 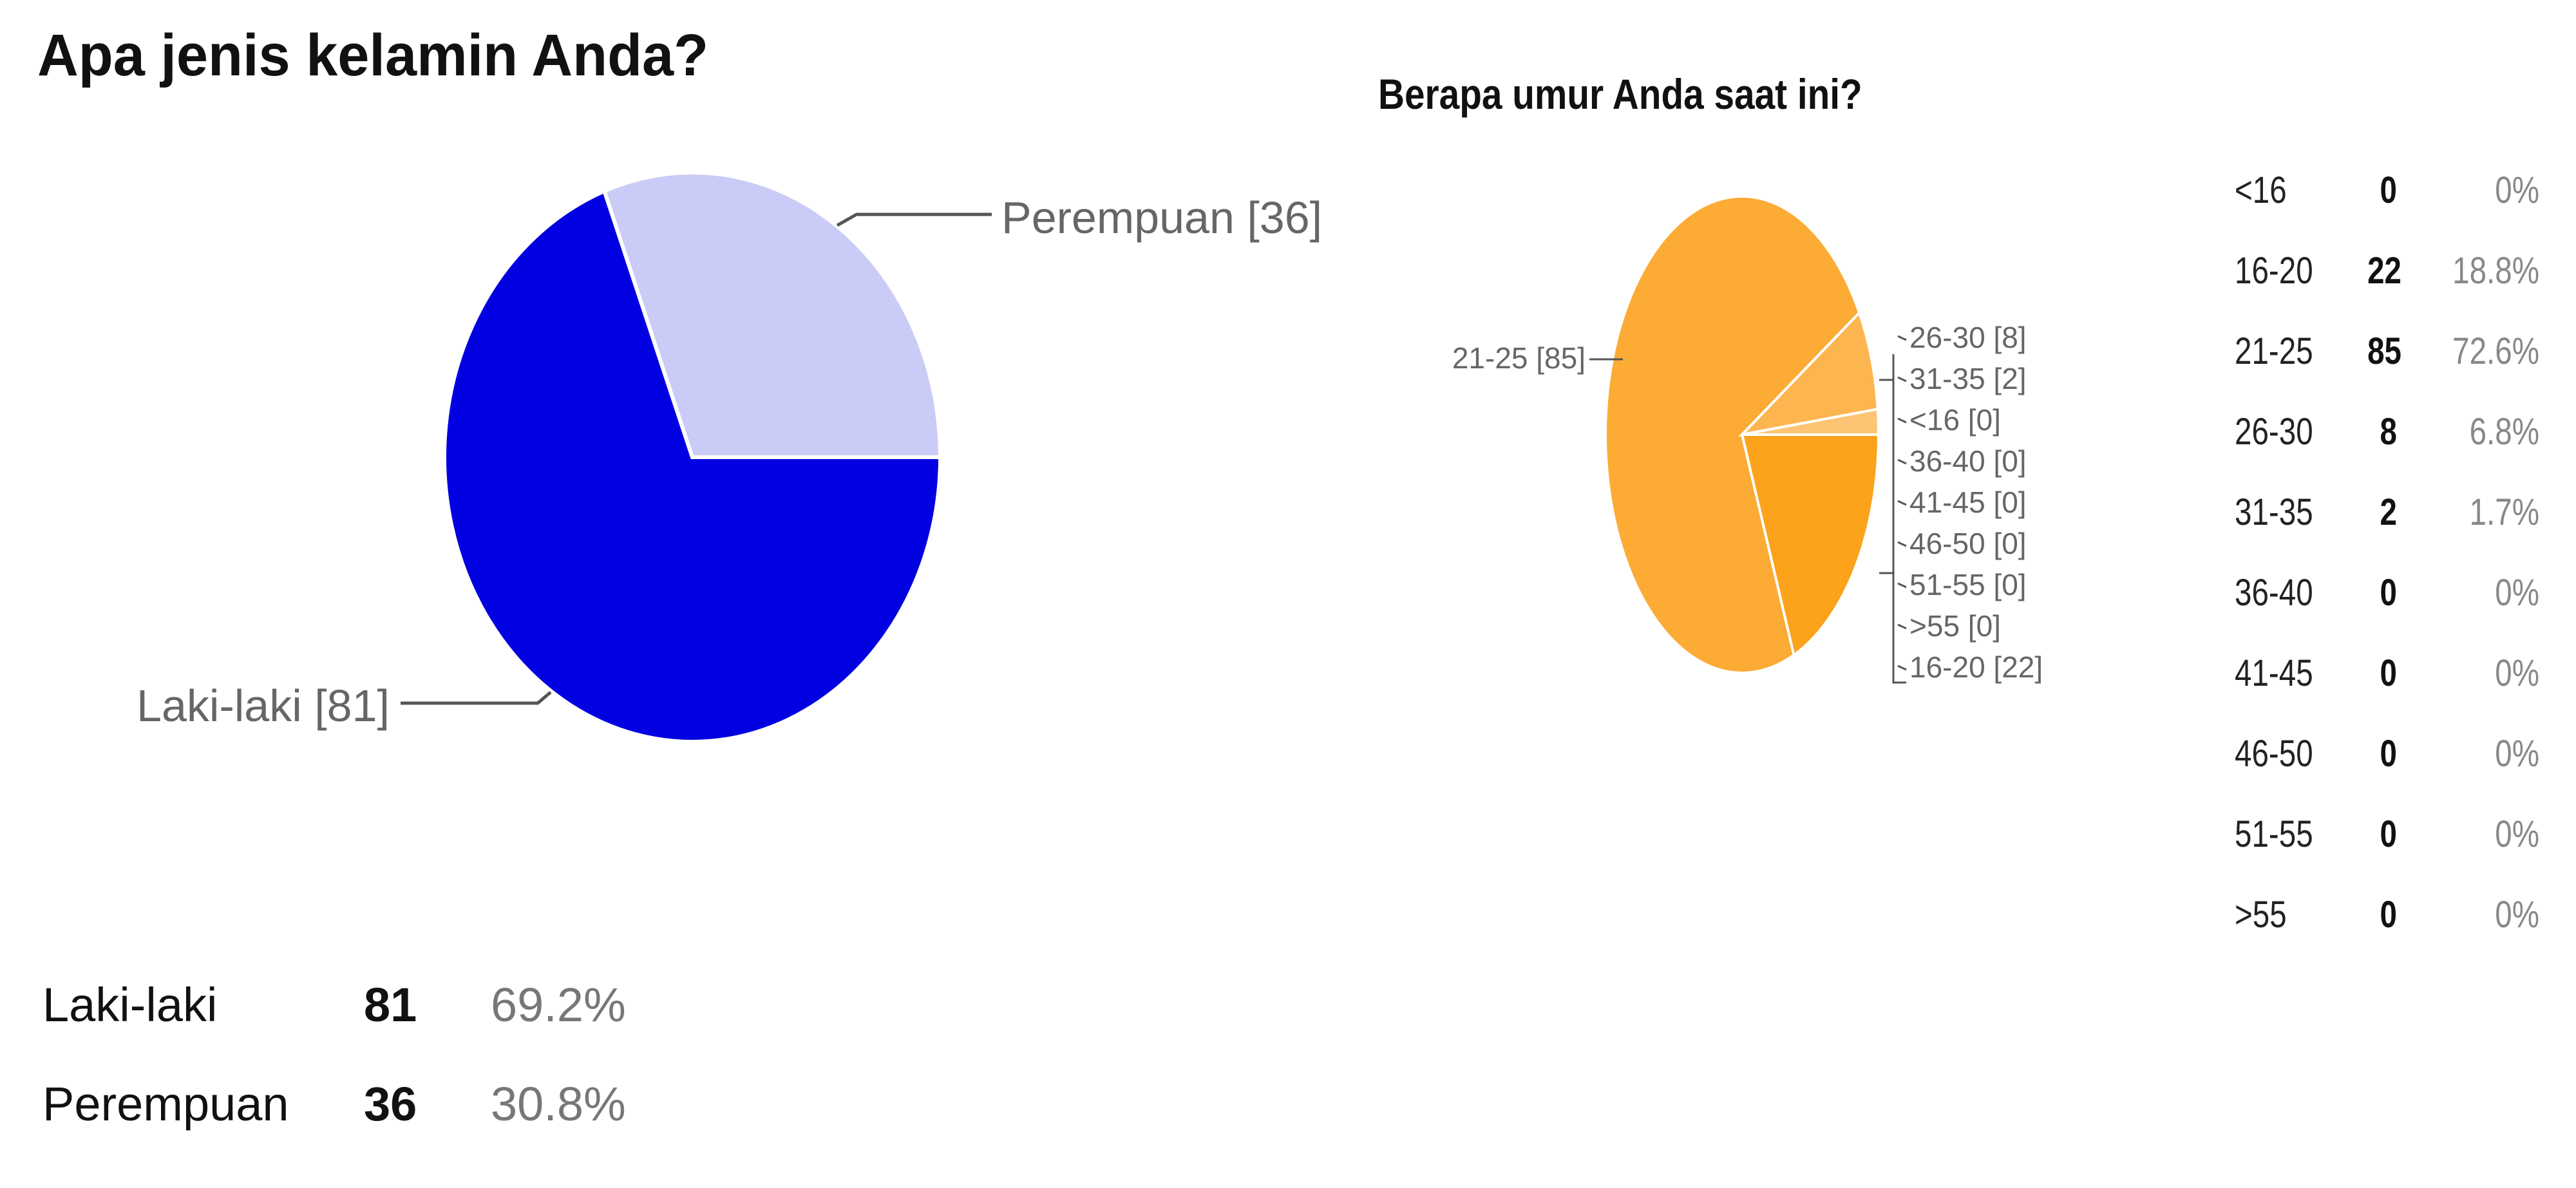 What do you see at coordinates (2274, 271) in the screenshot?
I see `age-category: 16-20` at bounding box center [2274, 271].